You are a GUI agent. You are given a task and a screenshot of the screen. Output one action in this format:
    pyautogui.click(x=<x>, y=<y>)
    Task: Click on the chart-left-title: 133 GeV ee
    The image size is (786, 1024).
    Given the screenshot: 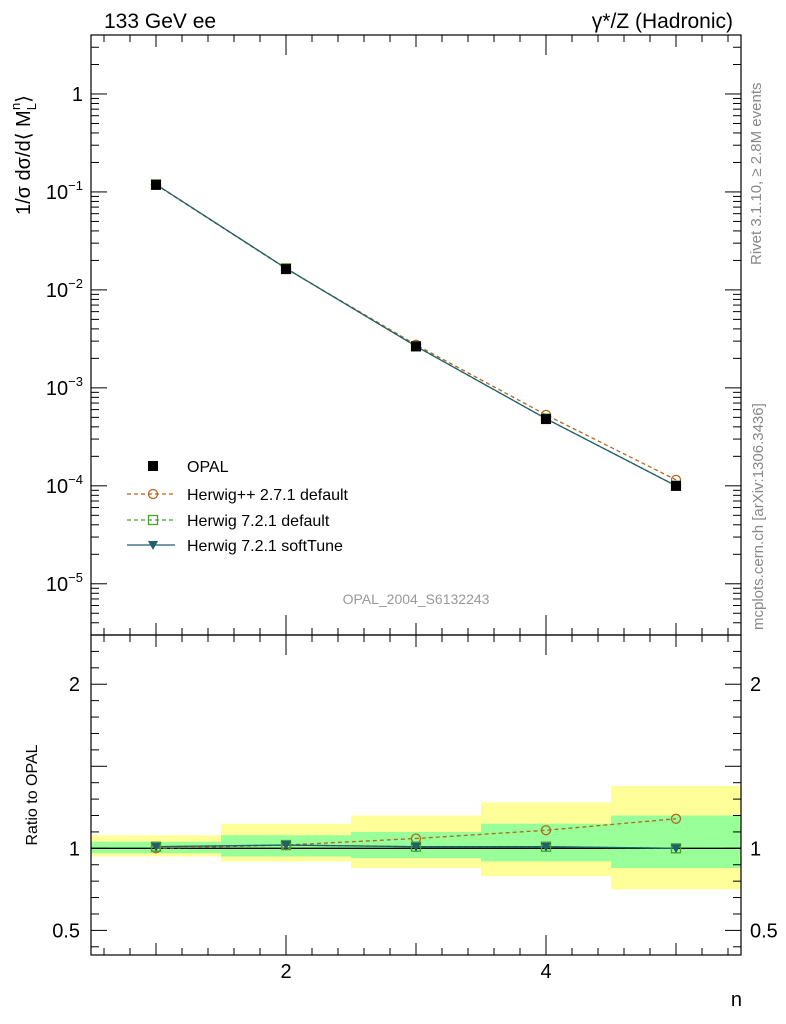 What is the action you would take?
    pyautogui.click(x=160, y=21)
    